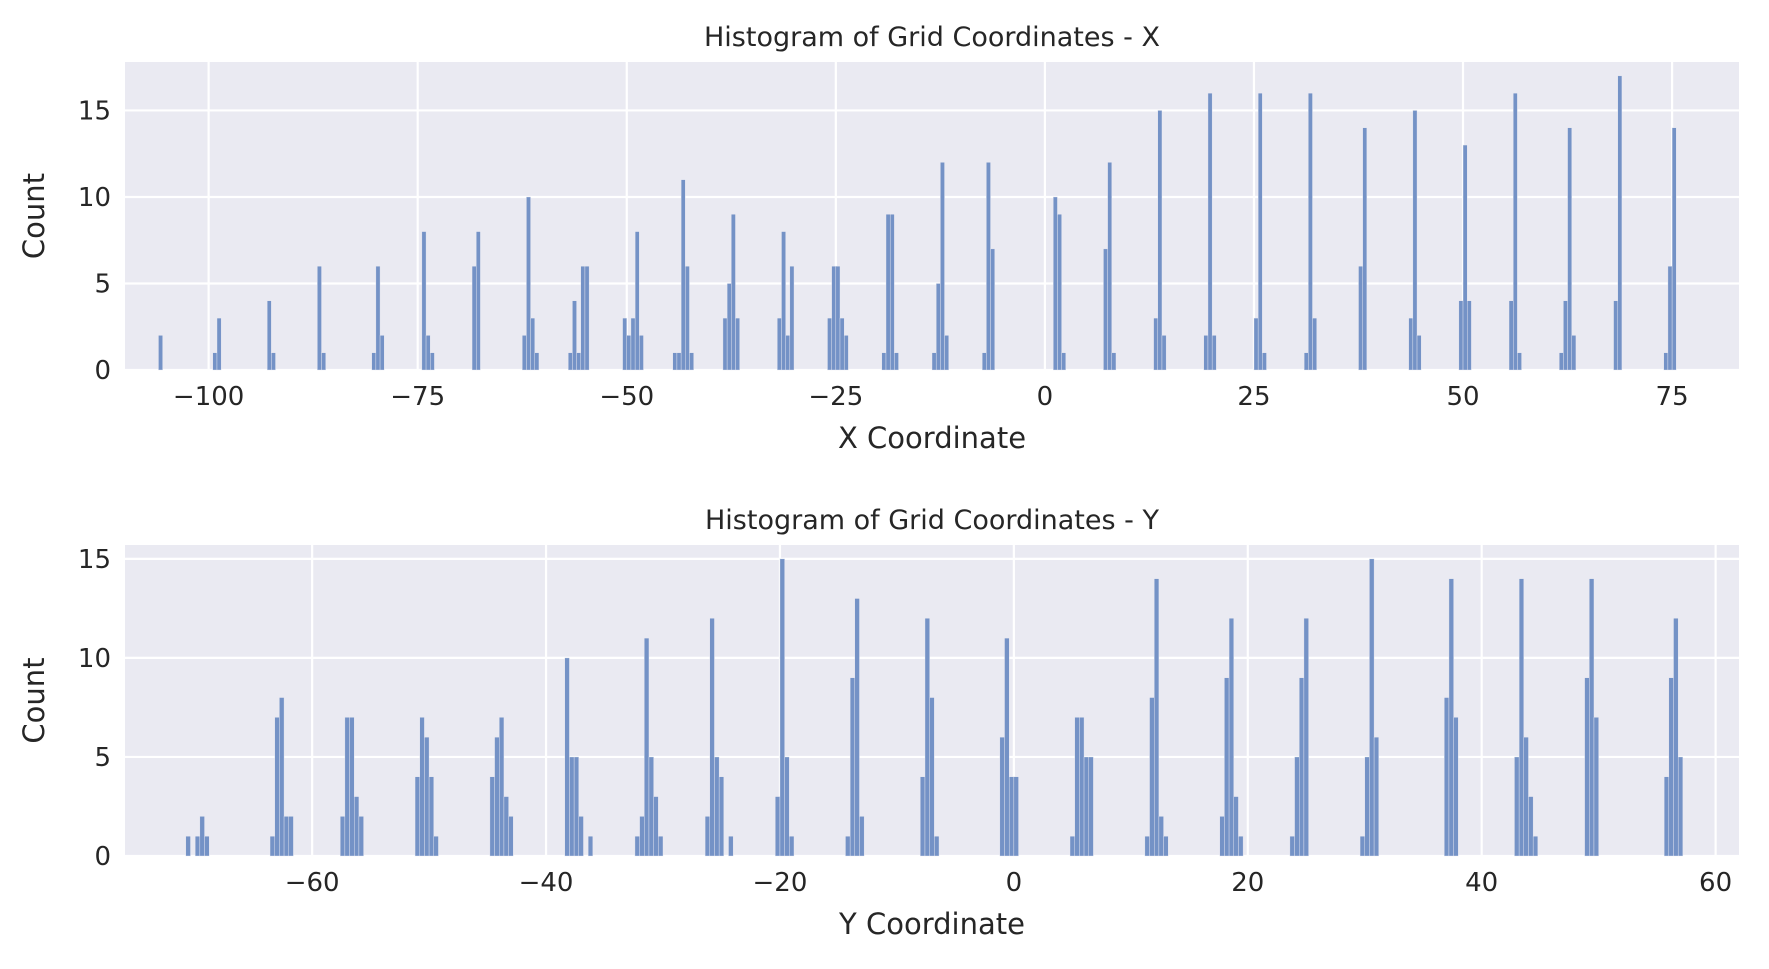 Image resolution: width=1769 pixels, height=969 pixels. I want to click on x-tick-label: 0, so click(1045, 397).